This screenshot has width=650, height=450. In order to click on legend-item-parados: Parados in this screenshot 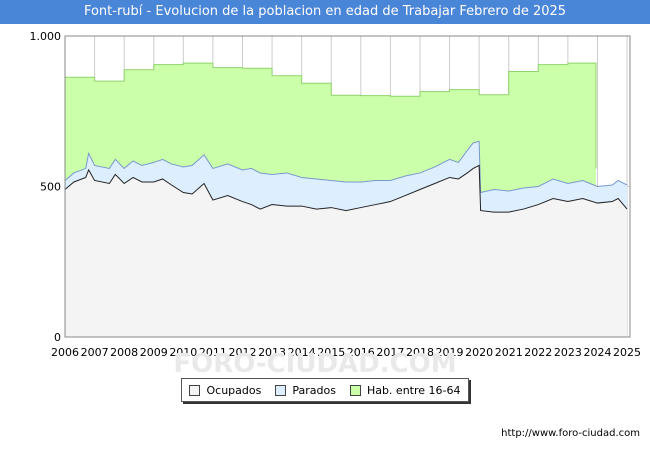, I will do `click(305, 390)`.